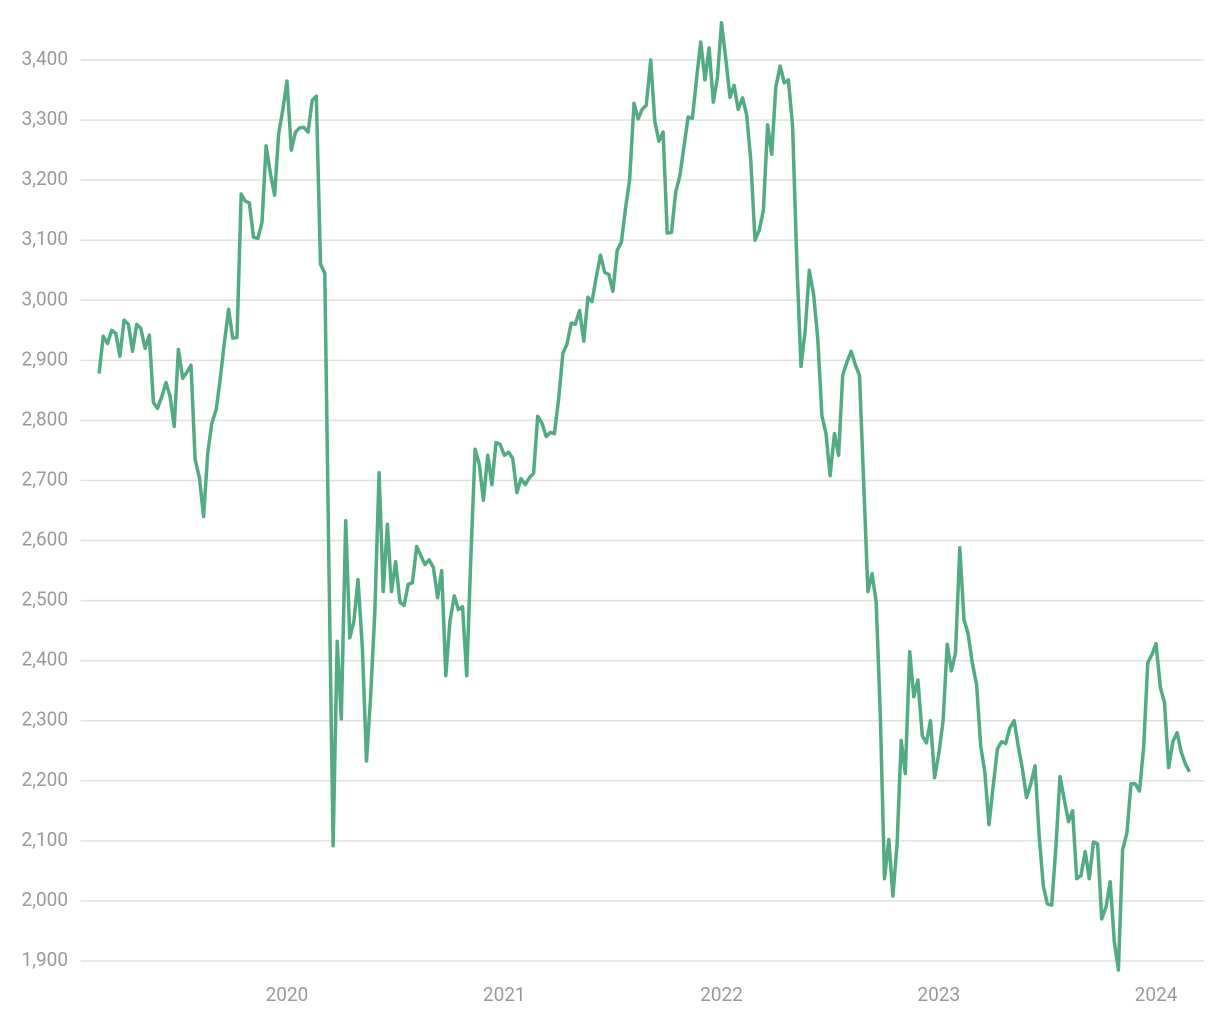  Describe the element at coordinates (45, 839) in the screenshot. I see `y-tick-label: 2,100` at that location.